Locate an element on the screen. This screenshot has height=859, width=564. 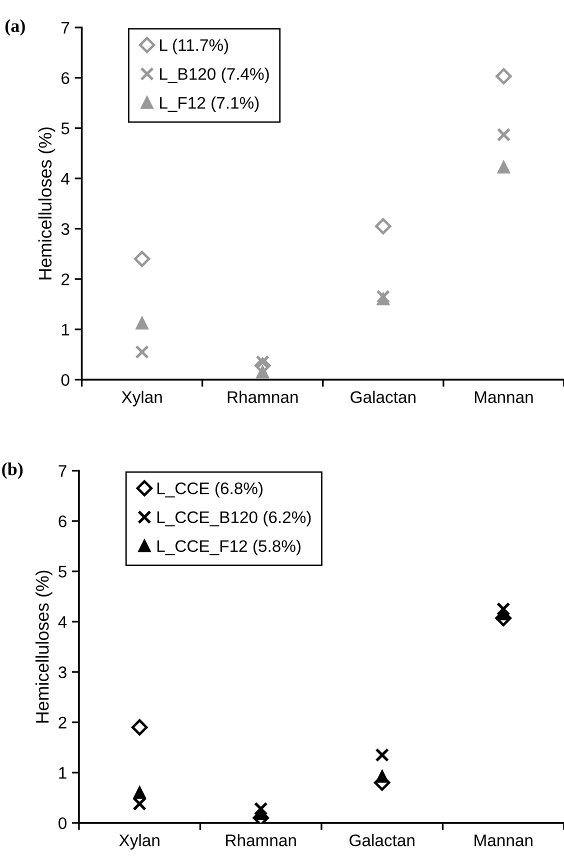
legend-label: L_F12 (7.1%) is located at coordinates (209, 104).